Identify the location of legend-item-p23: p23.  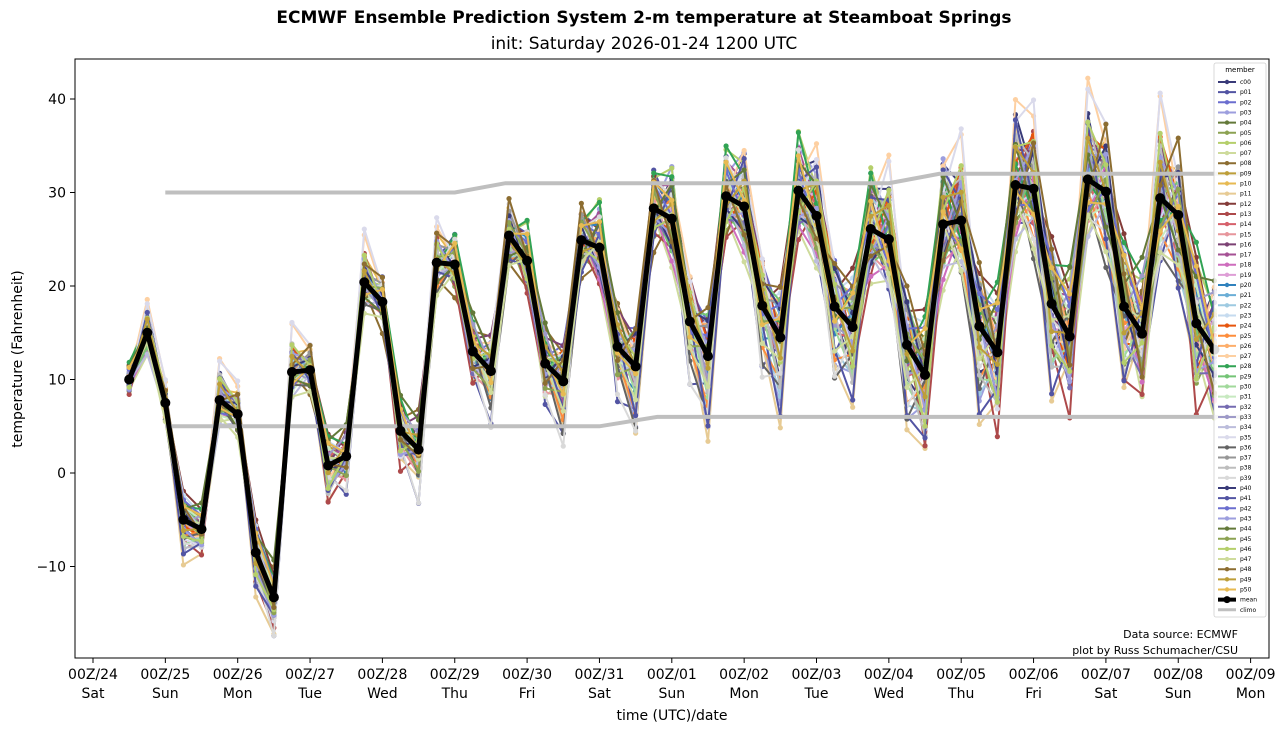
(1235, 315).